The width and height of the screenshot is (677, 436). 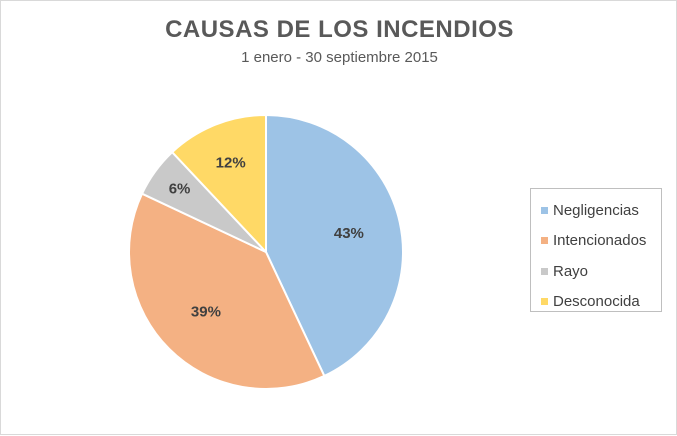 What do you see at coordinates (596, 271) in the screenshot?
I see `legend-item-rayo: Rayo` at bounding box center [596, 271].